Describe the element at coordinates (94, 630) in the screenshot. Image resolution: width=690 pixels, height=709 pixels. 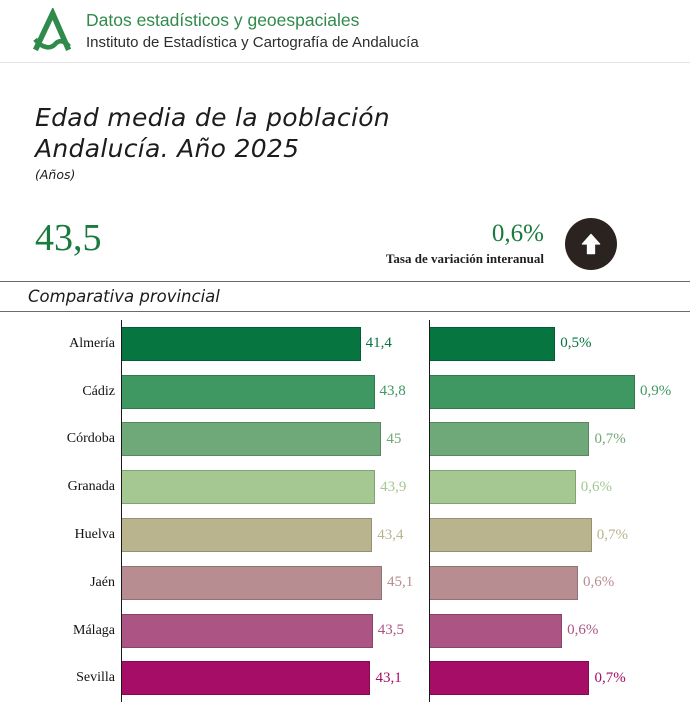
I see `province-label: Málaga` at that location.